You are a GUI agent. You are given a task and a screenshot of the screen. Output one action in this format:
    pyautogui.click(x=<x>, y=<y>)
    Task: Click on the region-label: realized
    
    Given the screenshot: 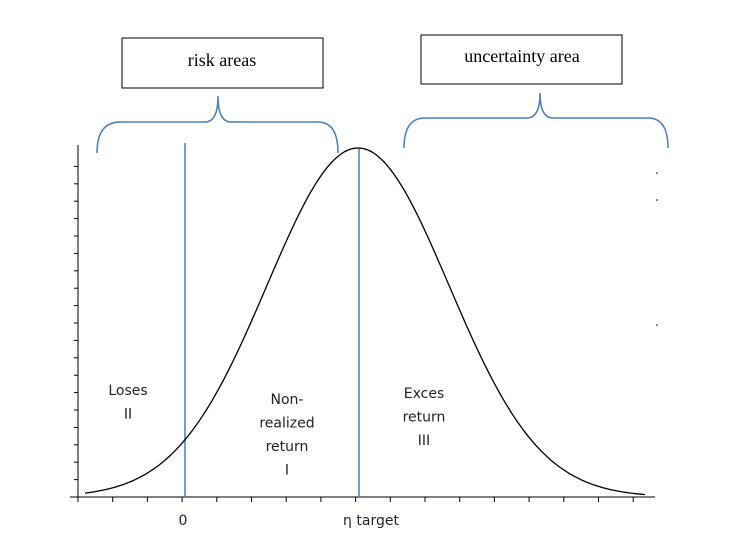 What is the action you would take?
    pyautogui.click(x=286, y=424)
    